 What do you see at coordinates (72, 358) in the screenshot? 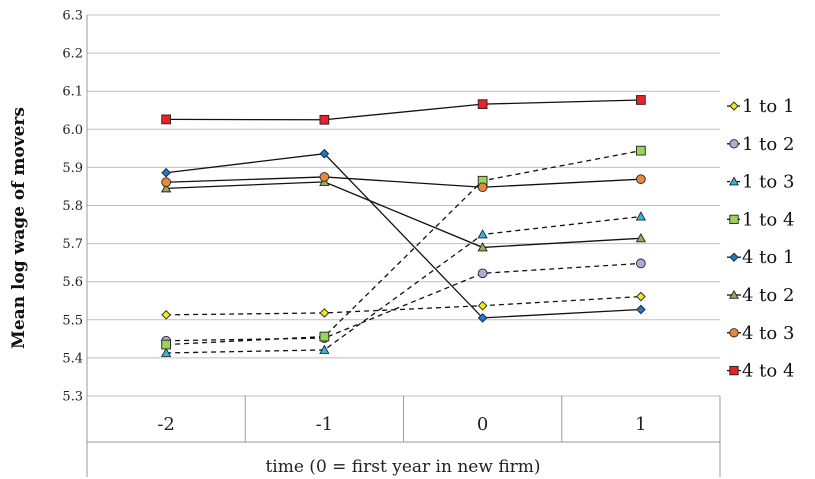
I see `y-tick-label: 5.4` at bounding box center [72, 358].